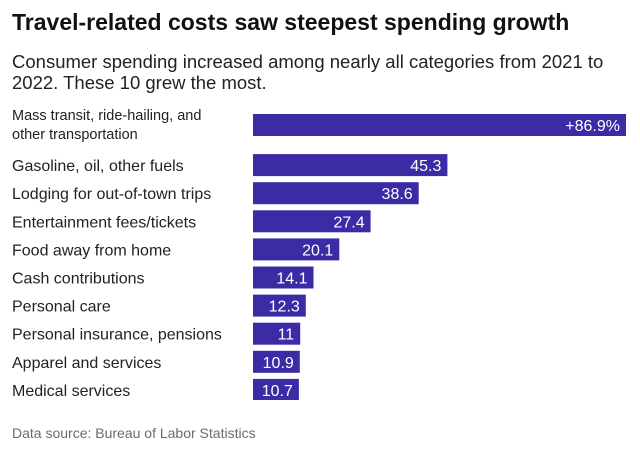 The image size is (640, 453). I want to click on category-label: Cash contributions, so click(78, 279).